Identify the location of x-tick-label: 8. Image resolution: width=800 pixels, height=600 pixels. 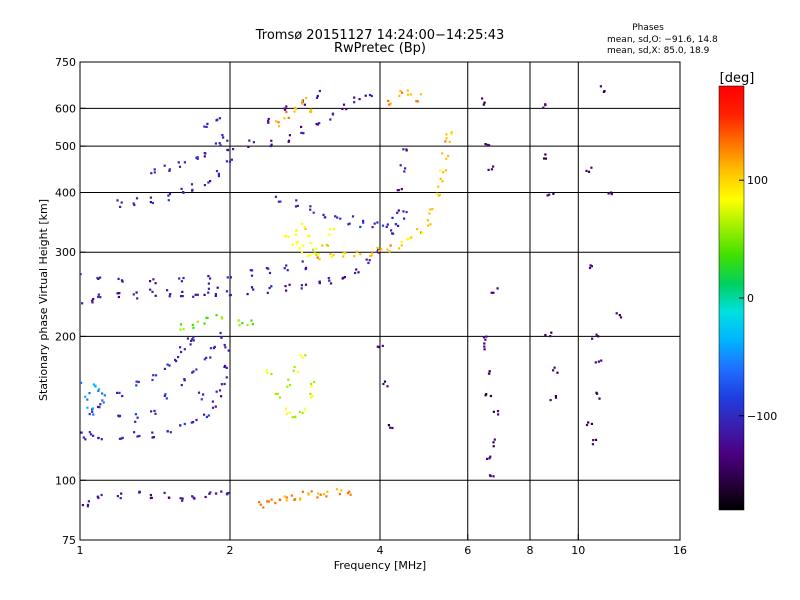
(530, 550).